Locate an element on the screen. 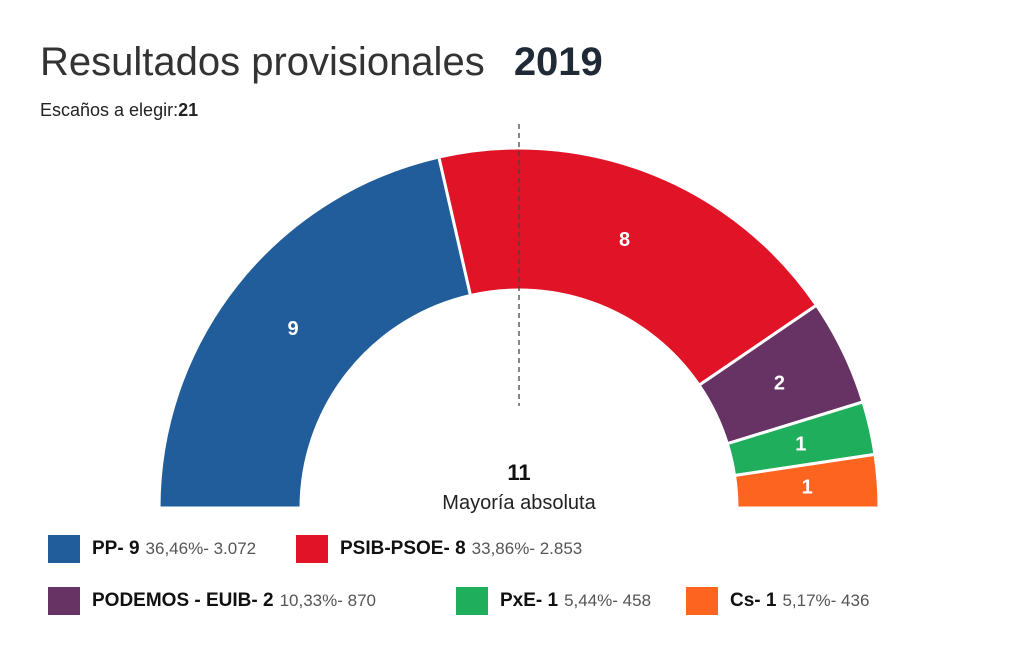  seats-to-elect: Escaños a elegir:21 is located at coordinates (119, 110).